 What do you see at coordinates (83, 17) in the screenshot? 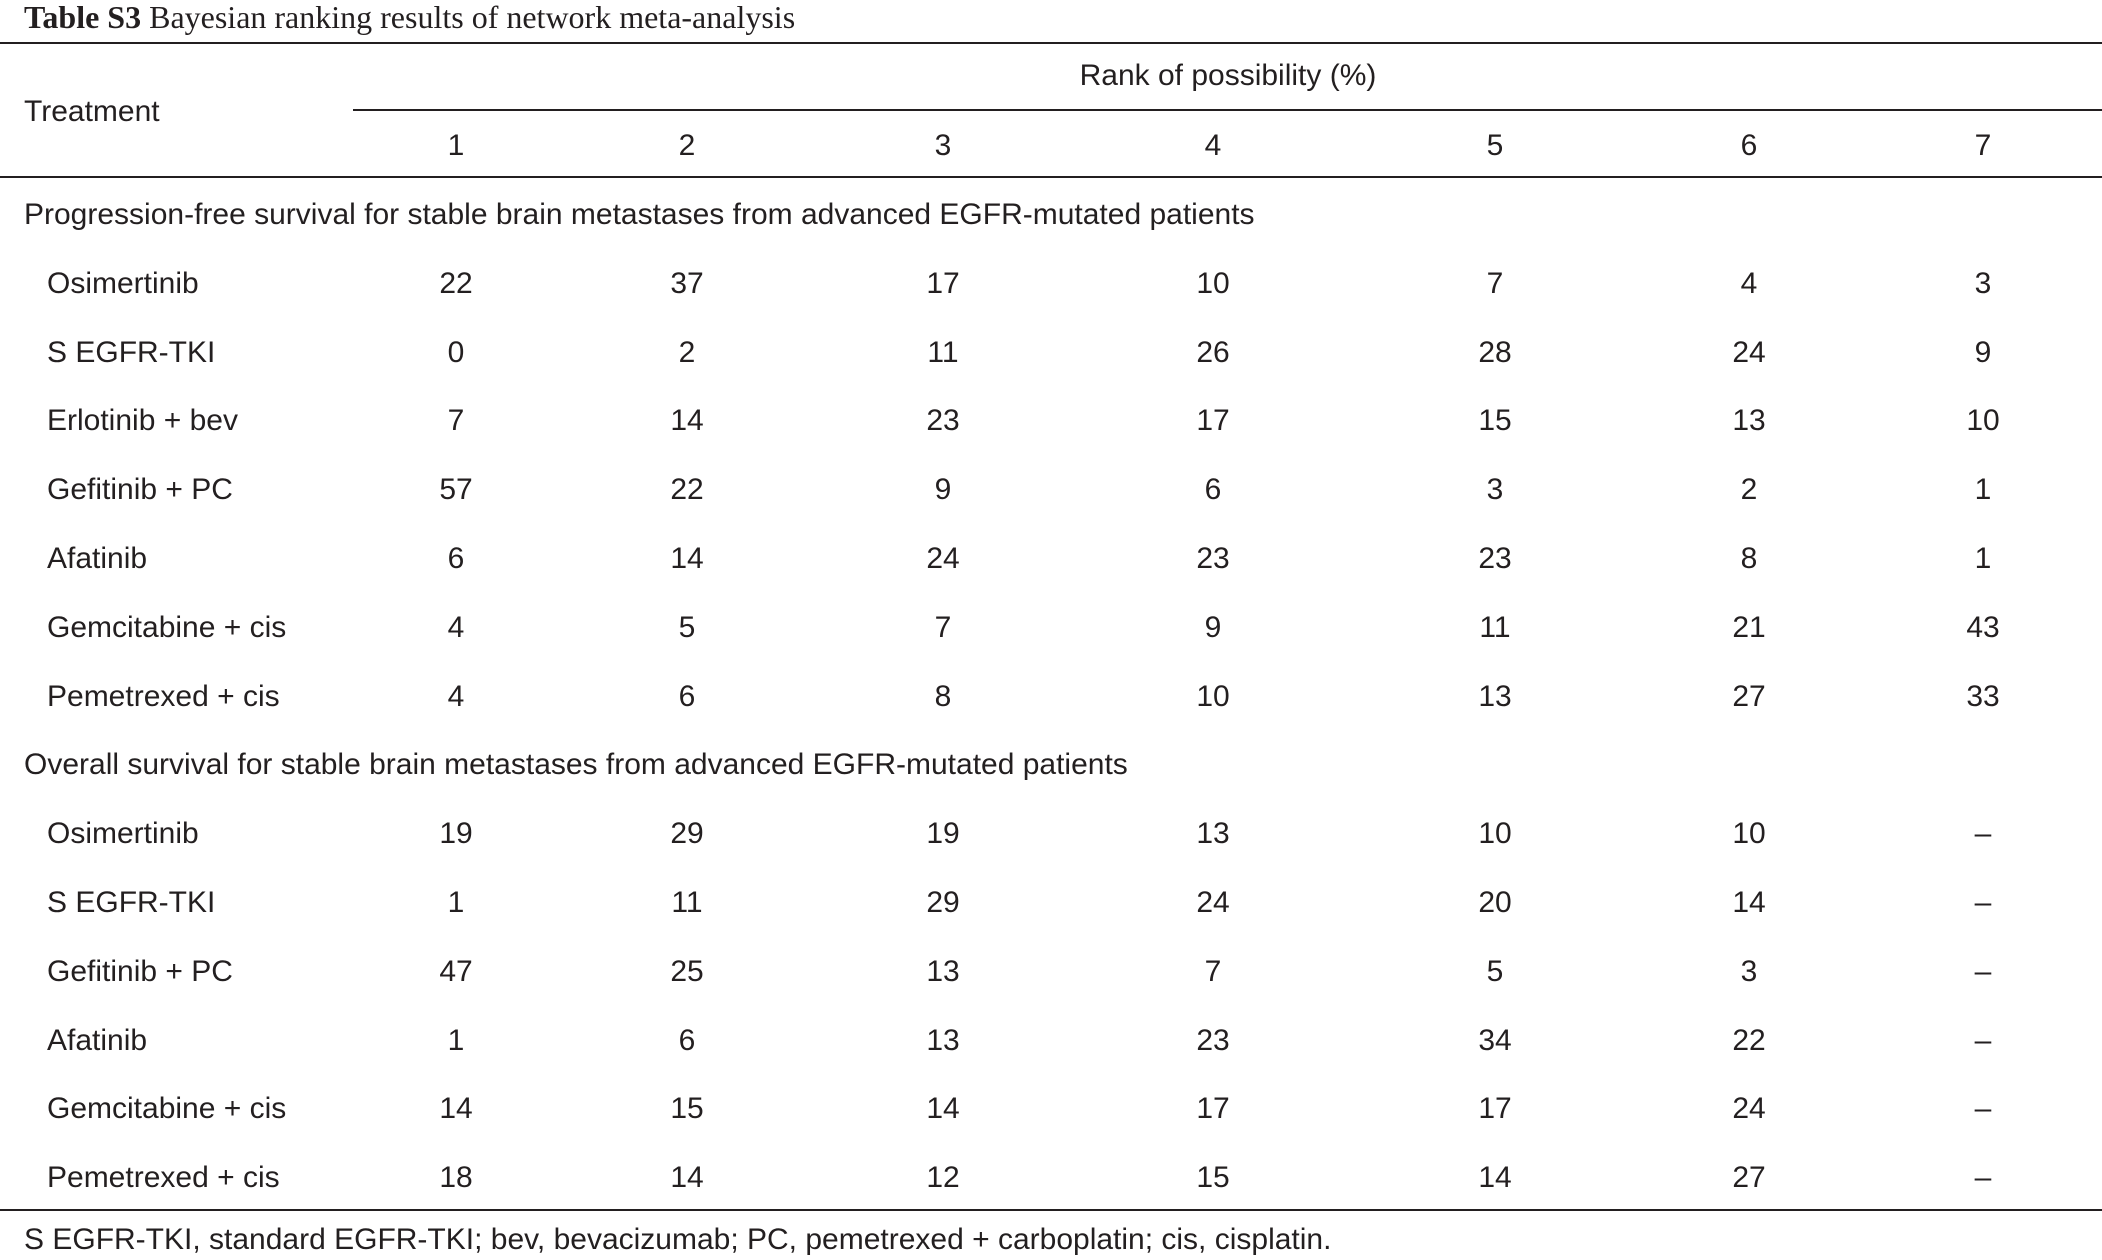
I see `table-caption-label: Table S3` at bounding box center [83, 17].